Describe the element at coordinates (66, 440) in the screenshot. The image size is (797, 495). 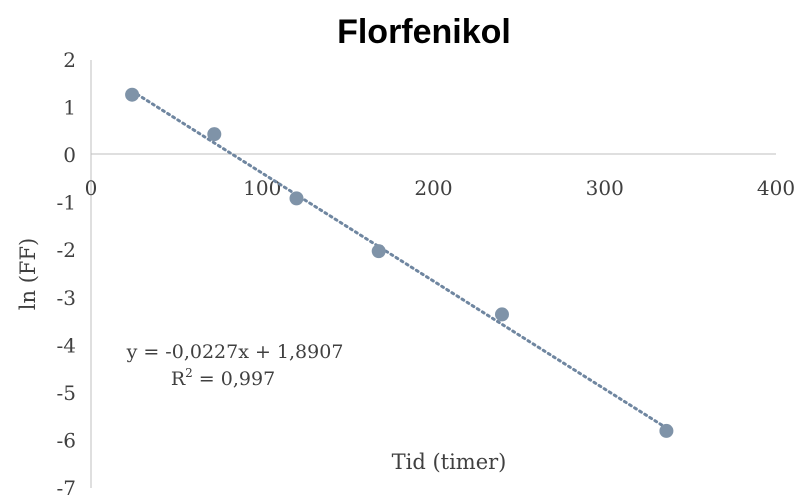
I see `y-tick-label: -6` at that location.